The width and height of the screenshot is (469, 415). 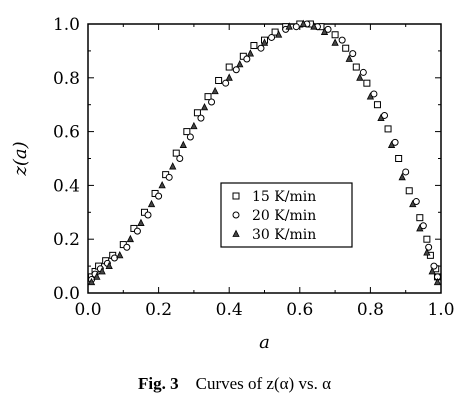 What do you see at coordinates (66, 25) in the screenshot?
I see `y-tick-label: 1.0` at bounding box center [66, 25].